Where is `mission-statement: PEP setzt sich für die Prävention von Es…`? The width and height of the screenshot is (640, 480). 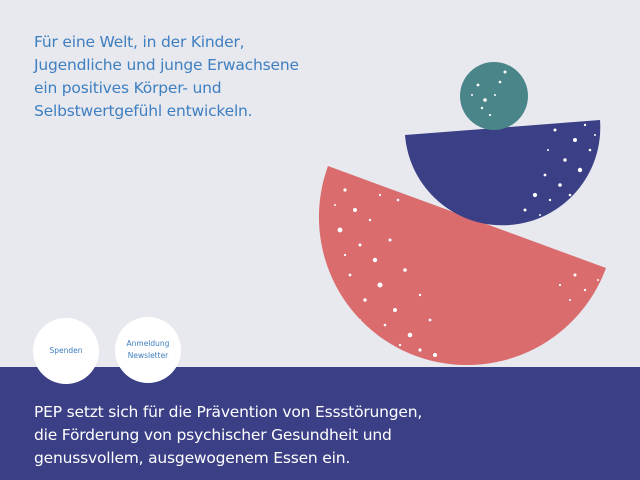
mission-statement: PEP setzt sich für die Prävention von Es… is located at coordinates (228, 435).